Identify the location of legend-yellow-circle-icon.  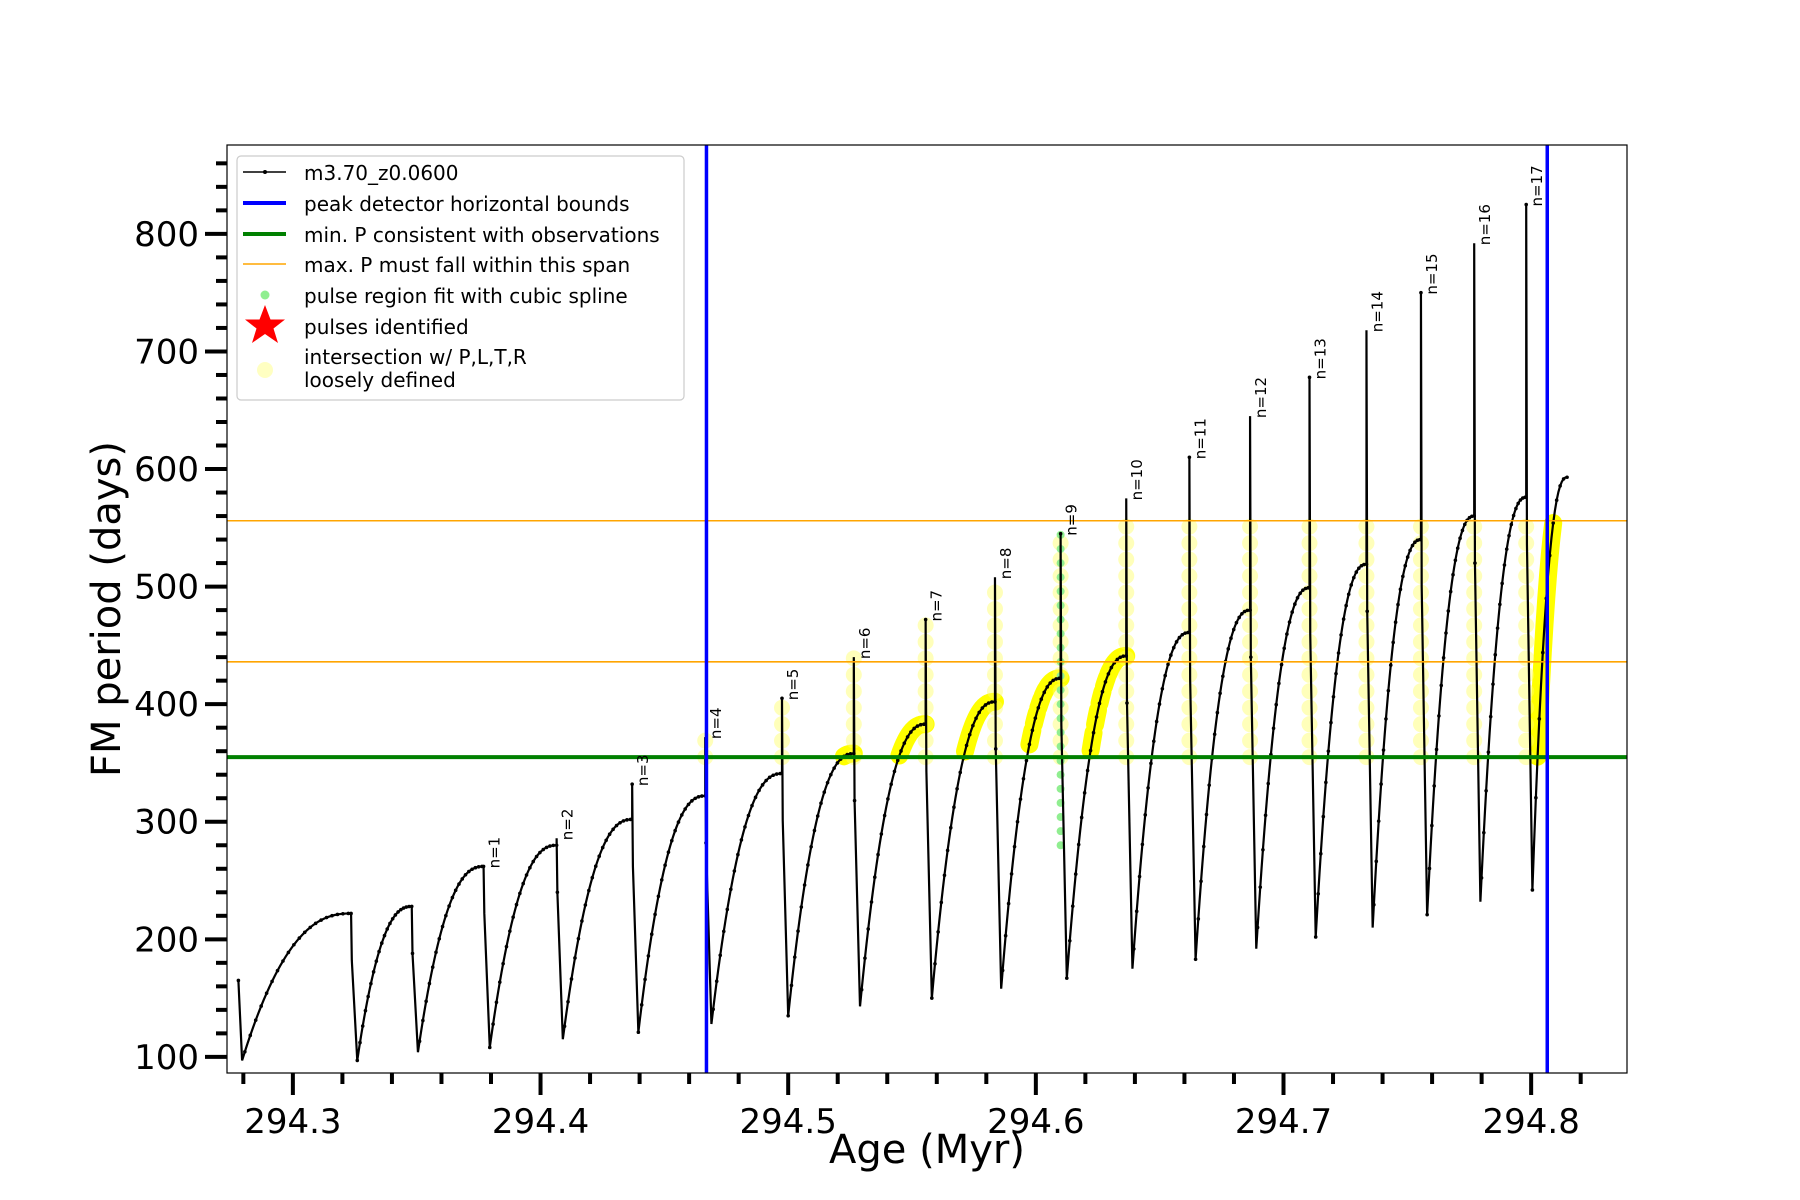
(265, 370).